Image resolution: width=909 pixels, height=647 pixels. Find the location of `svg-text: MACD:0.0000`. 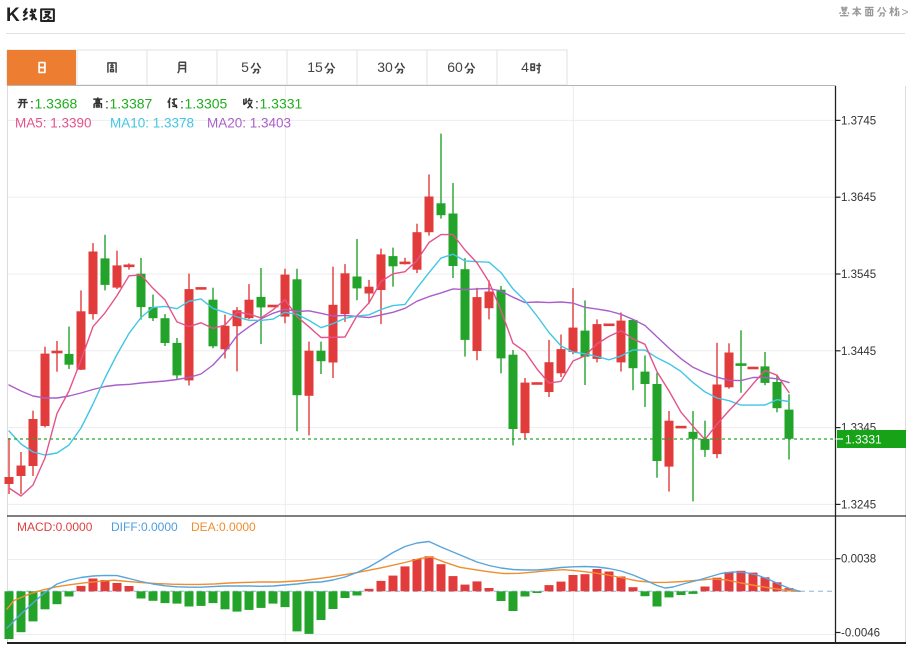

svg-text: MACD:0.0000 is located at coordinates (55, 527).